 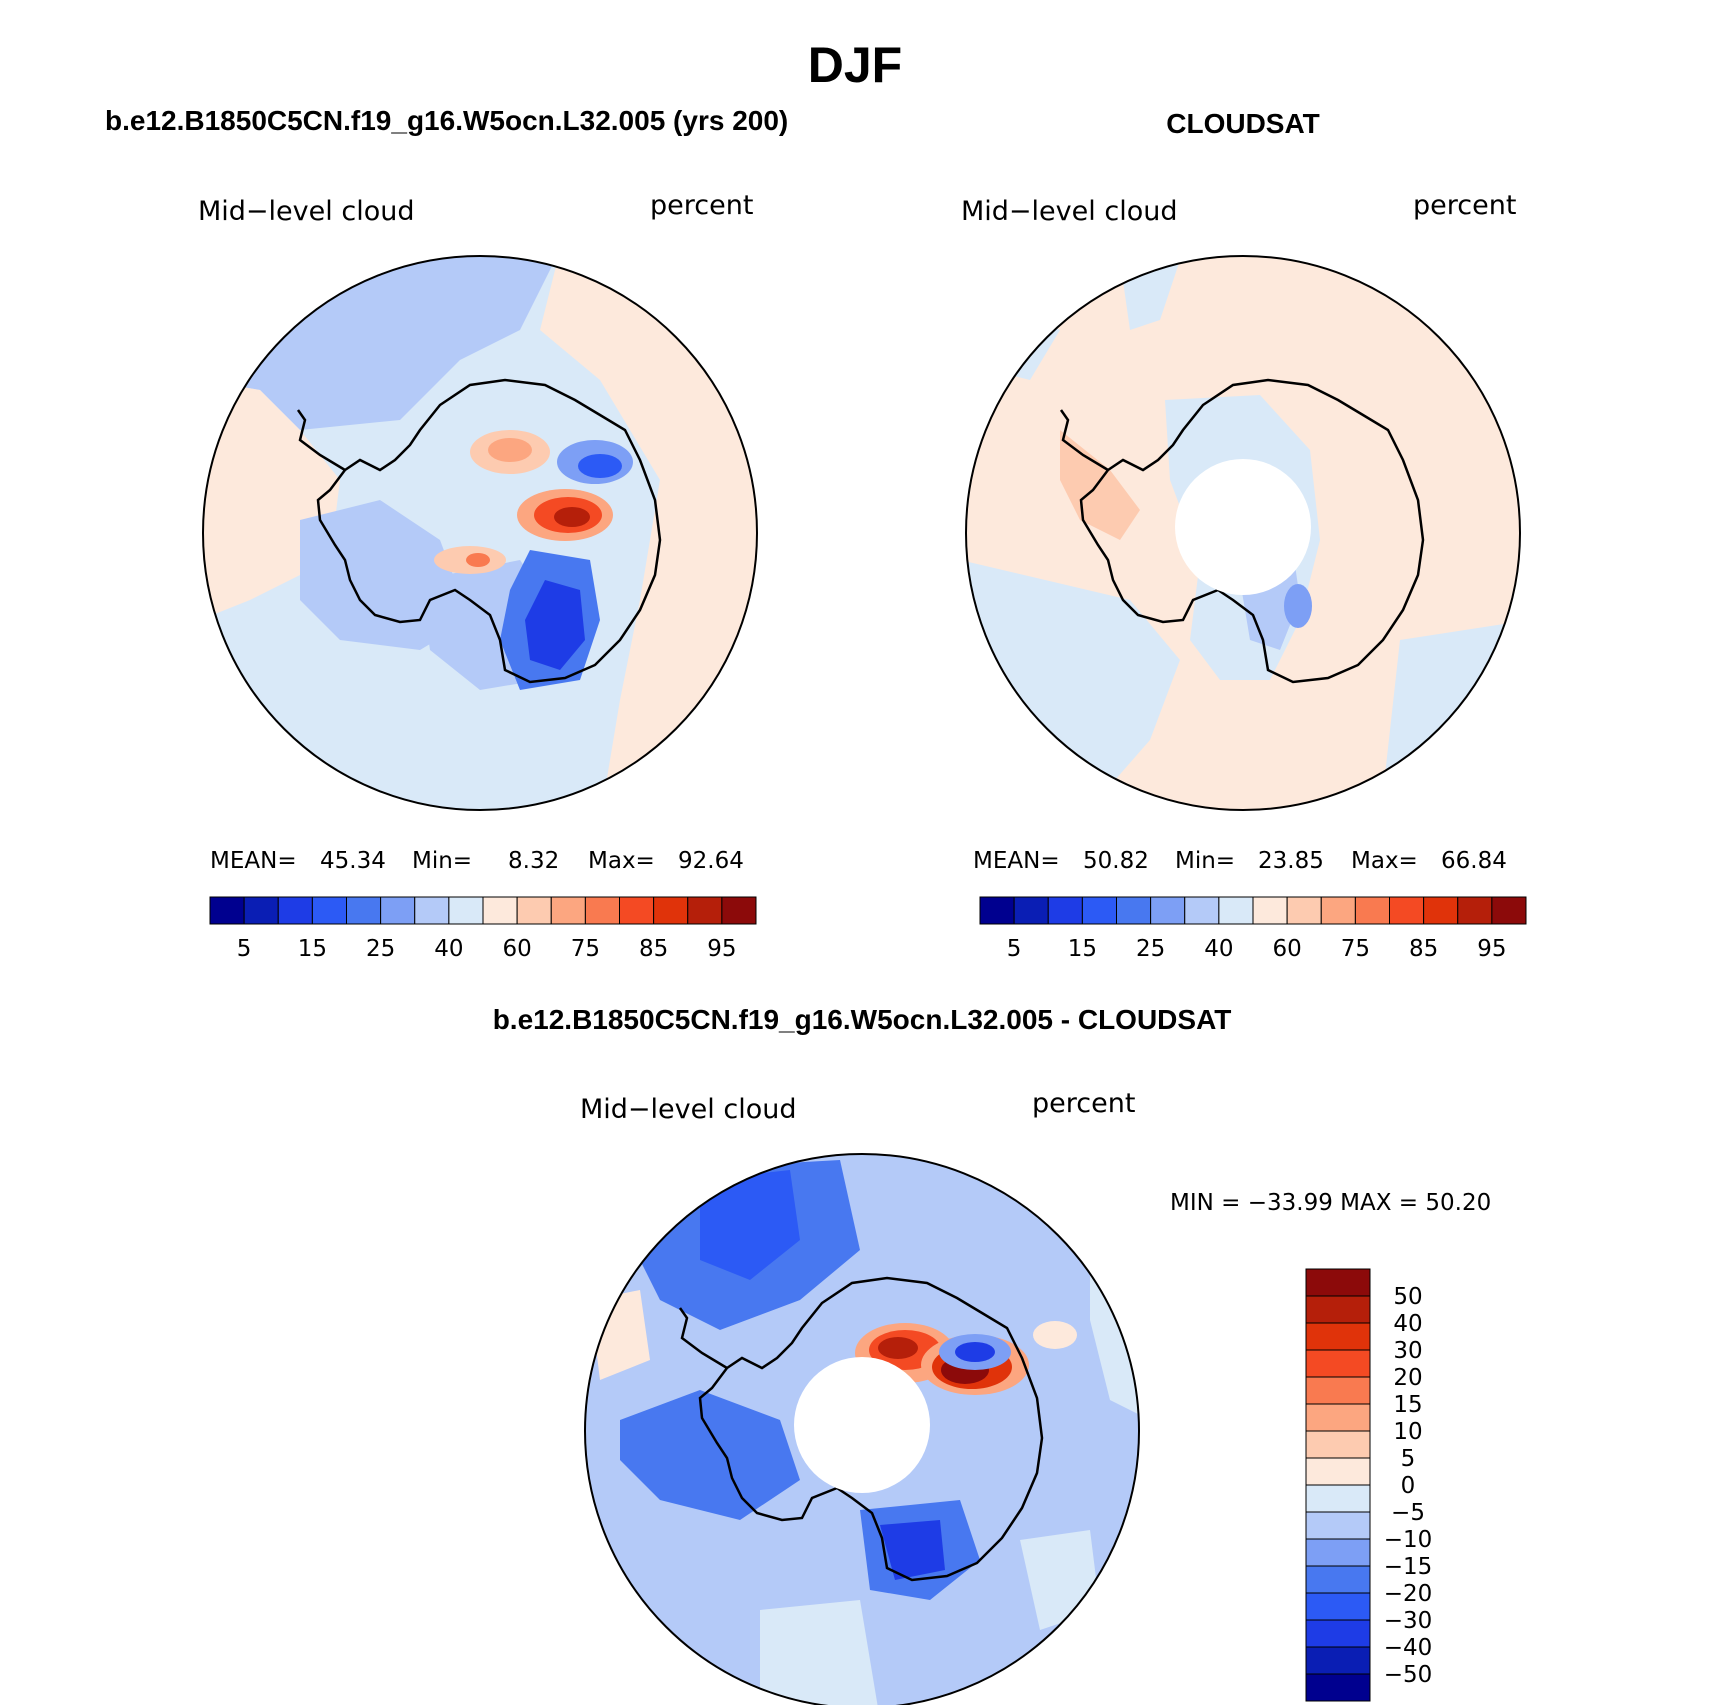 What do you see at coordinates (1408, 1675) in the screenshot?
I see `panel-diff-colorbar-tick-label: −50` at bounding box center [1408, 1675].